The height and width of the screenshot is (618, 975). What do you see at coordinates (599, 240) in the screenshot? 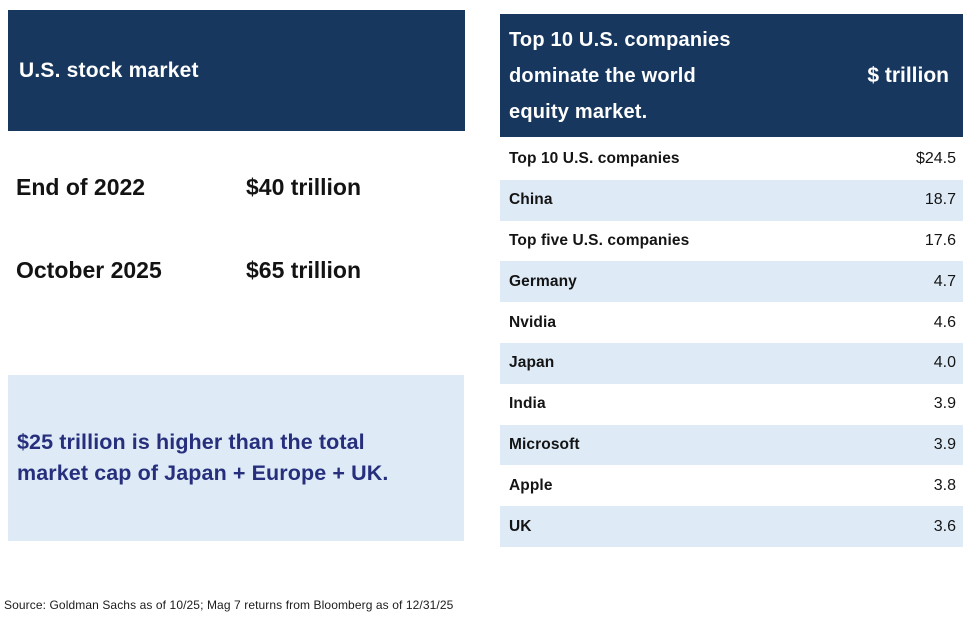
I see `table-row-label: Top five U.S. companies` at bounding box center [599, 240].